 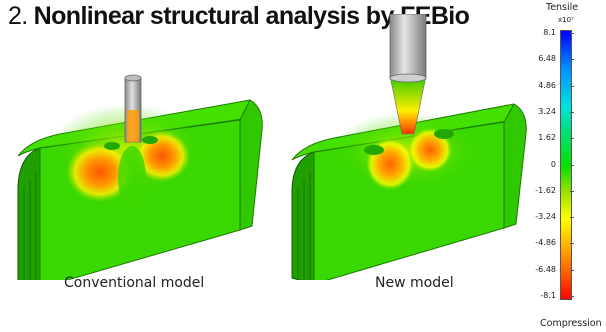 What do you see at coordinates (548, 295) in the screenshot?
I see `legend-tick-label: -8.1` at bounding box center [548, 295].